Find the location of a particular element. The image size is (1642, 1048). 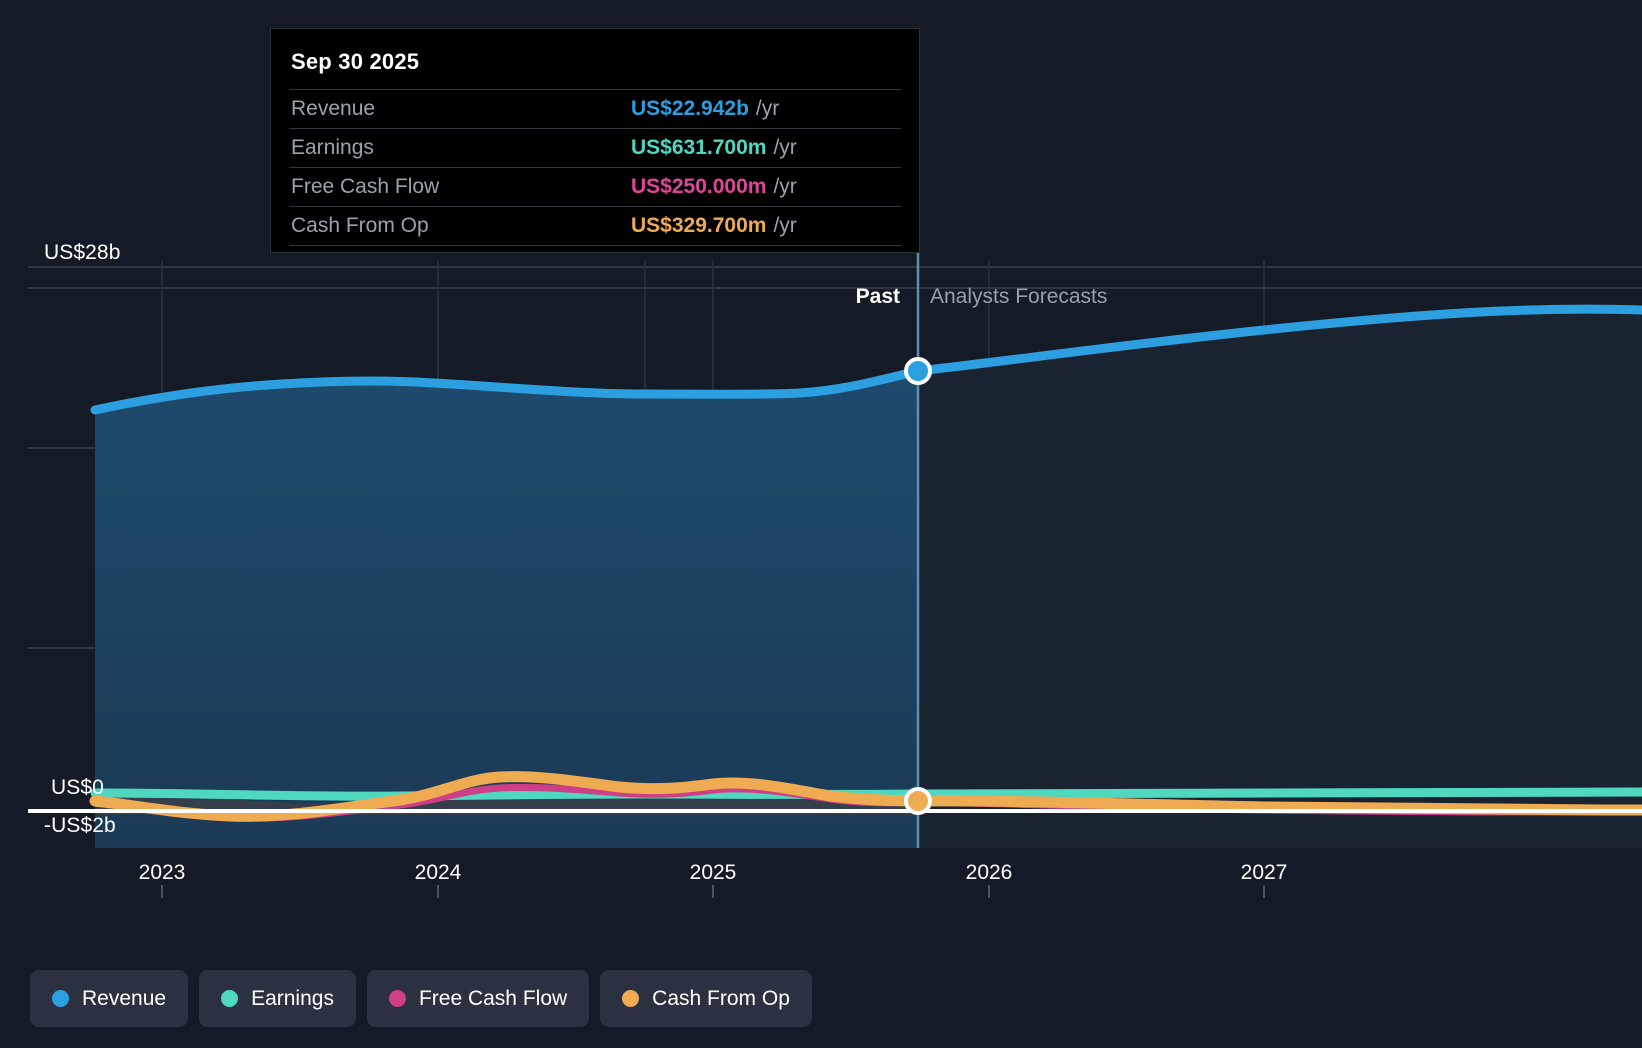

legend-dot-cash-from-op-icon is located at coordinates (631, 998).